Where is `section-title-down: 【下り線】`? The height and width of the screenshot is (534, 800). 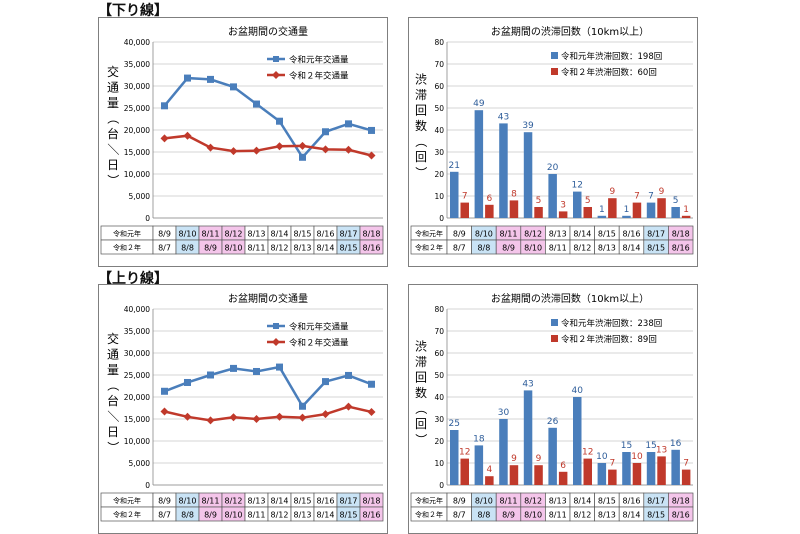 section-title-down: 【下り線】 is located at coordinates (133, 11).